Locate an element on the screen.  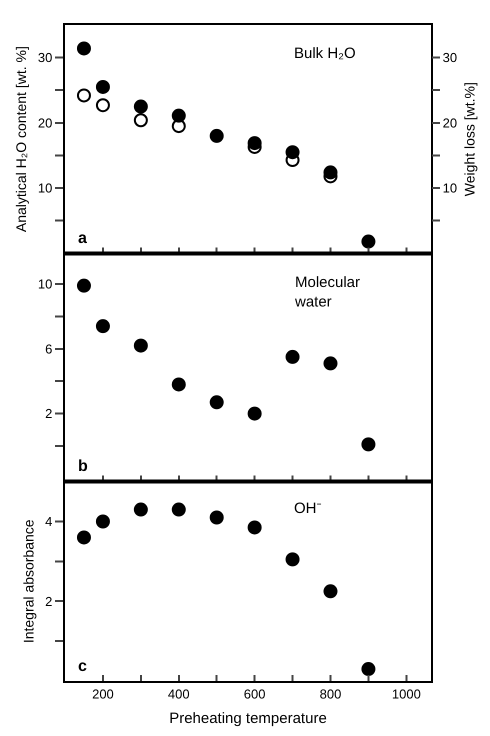
y-tick-label: 20 is located at coordinates (45, 122).